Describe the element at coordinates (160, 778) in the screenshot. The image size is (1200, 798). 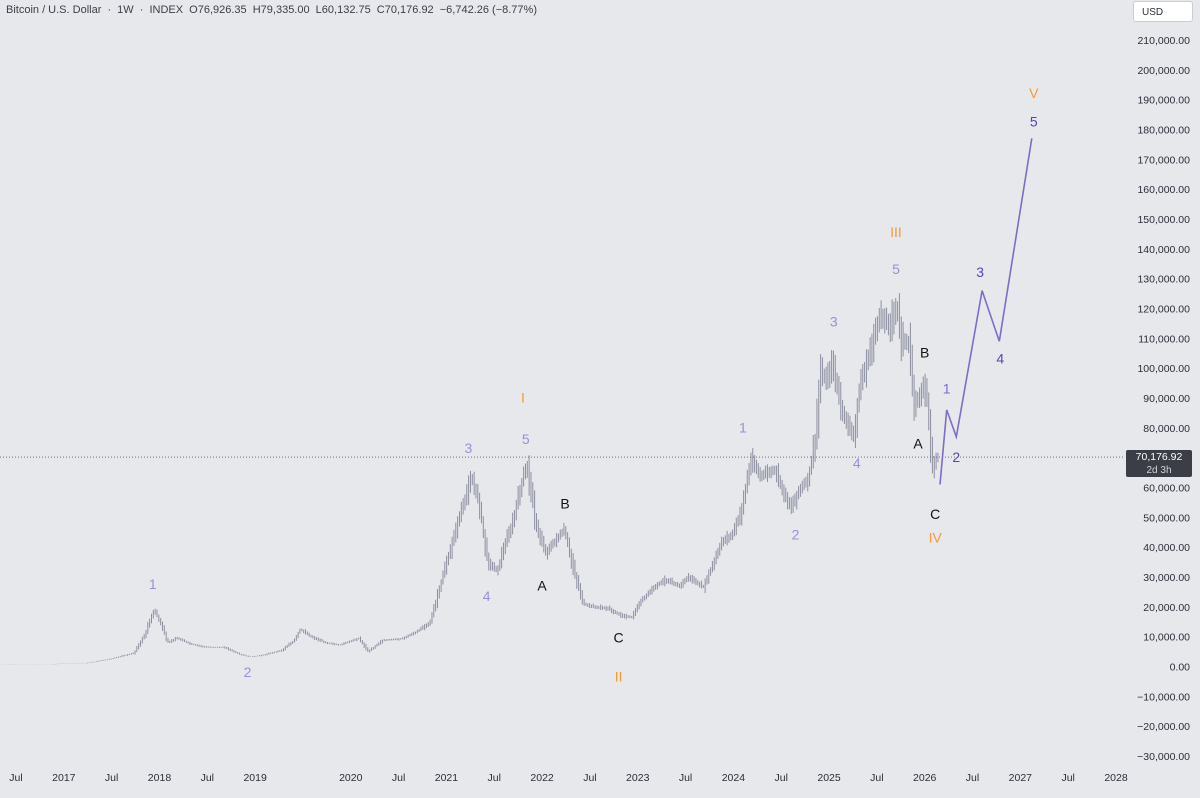
I see `time-tick-label: 2018` at that location.